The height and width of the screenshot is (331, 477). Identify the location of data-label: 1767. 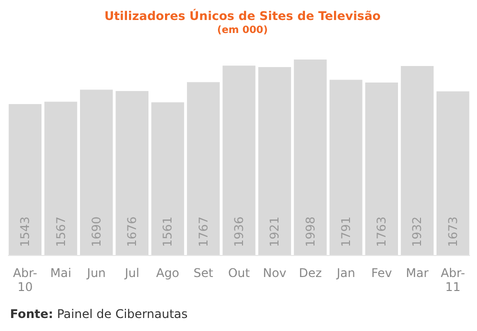
(203, 231).